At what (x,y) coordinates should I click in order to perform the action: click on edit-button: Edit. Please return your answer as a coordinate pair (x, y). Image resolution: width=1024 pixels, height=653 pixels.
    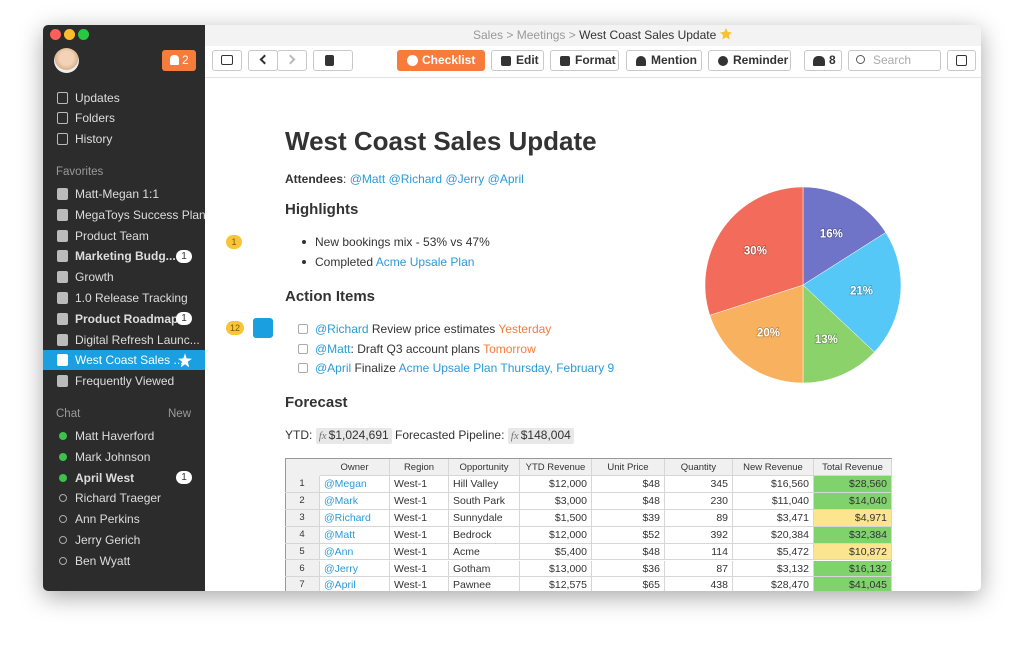
    Looking at the image, I should click on (517, 60).